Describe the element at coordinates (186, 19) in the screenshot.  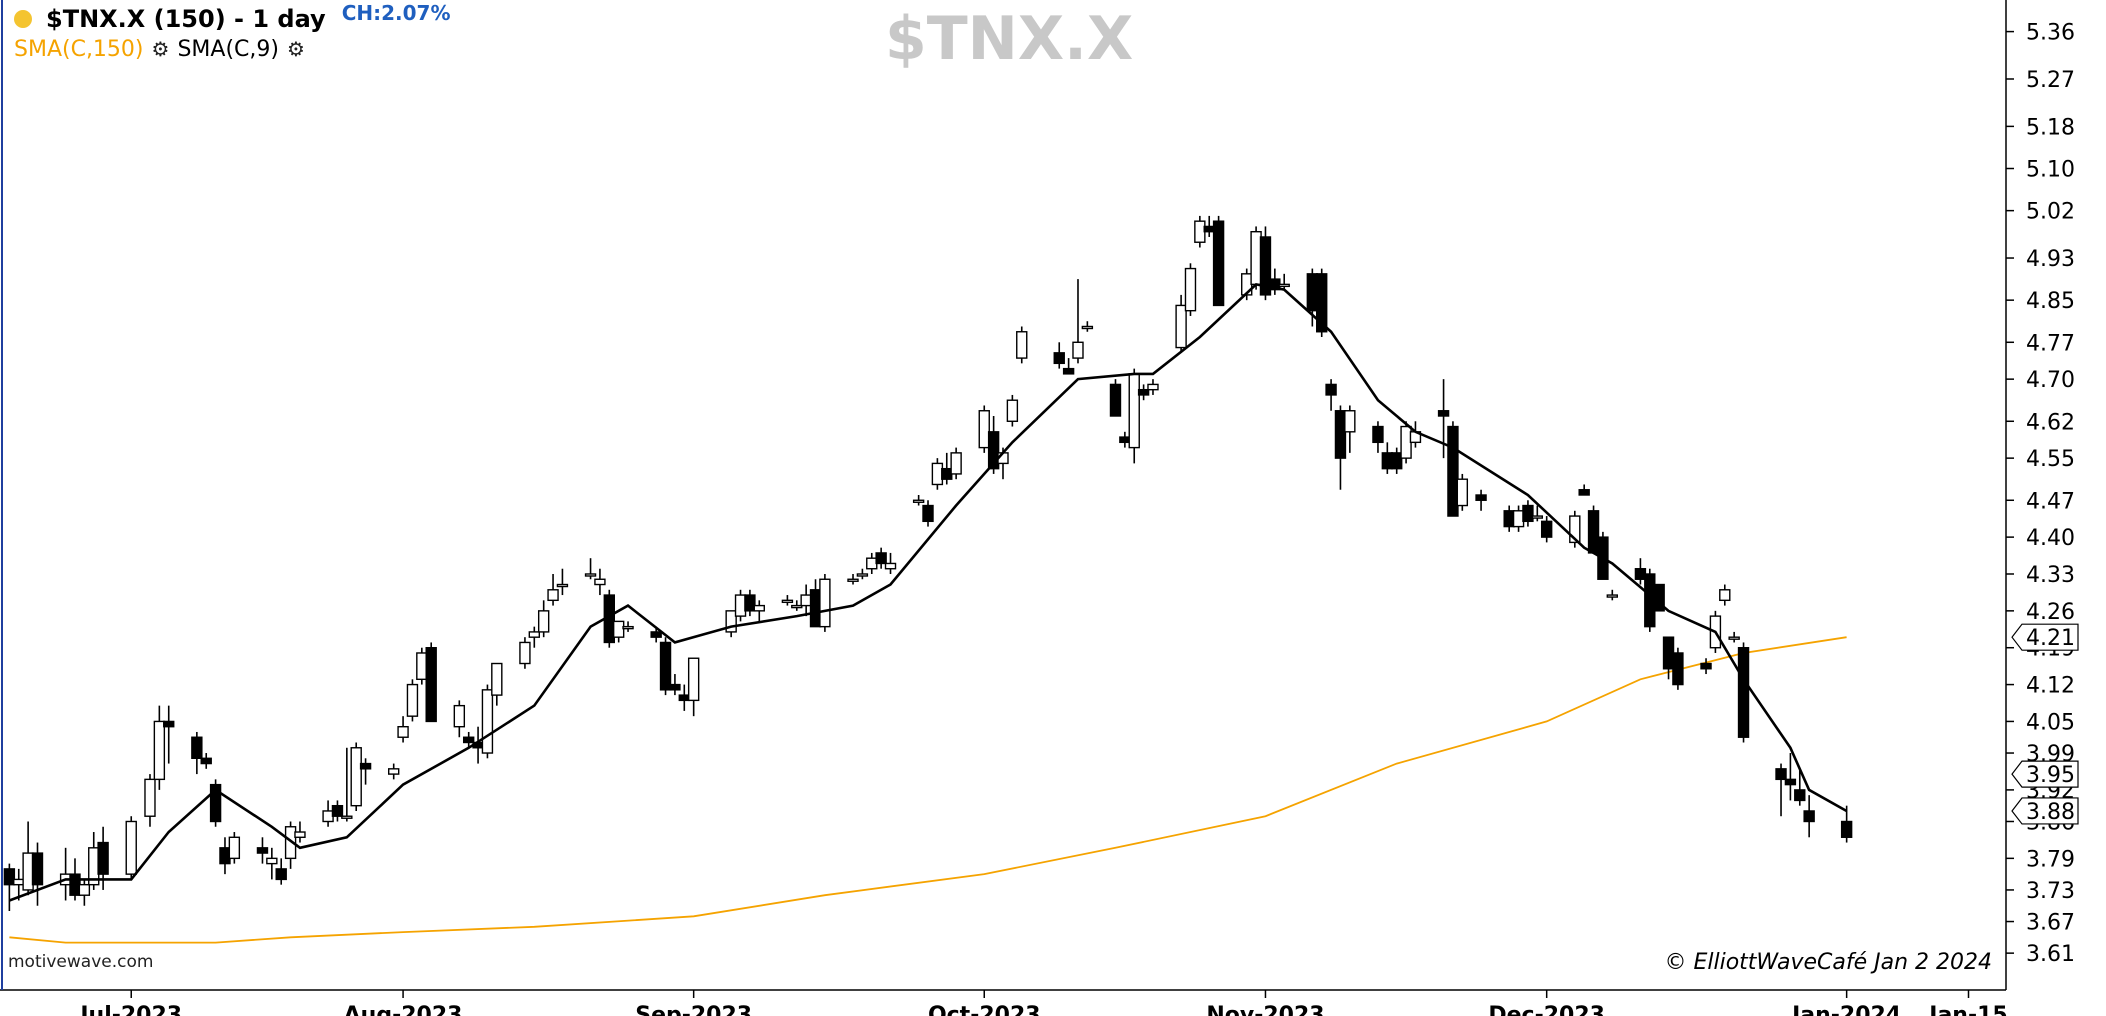
I see `legend-symbol: $TNX.X (150) - 1 day` at that location.